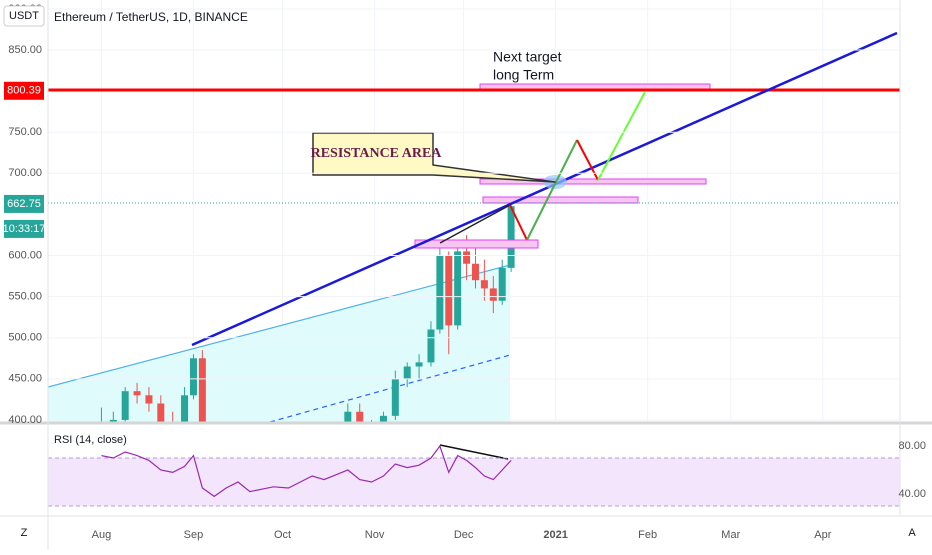 The image size is (932, 555). What do you see at coordinates (25, 173) in the screenshot?
I see `y-tick-label: 700.00` at bounding box center [25, 173].